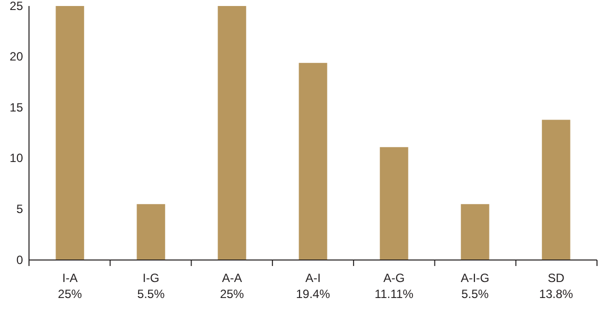 This screenshot has width=600, height=311. What do you see at coordinates (17, 57) in the screenshot?
I see `y-tick-label: 20` at bounding box center [17, 57].